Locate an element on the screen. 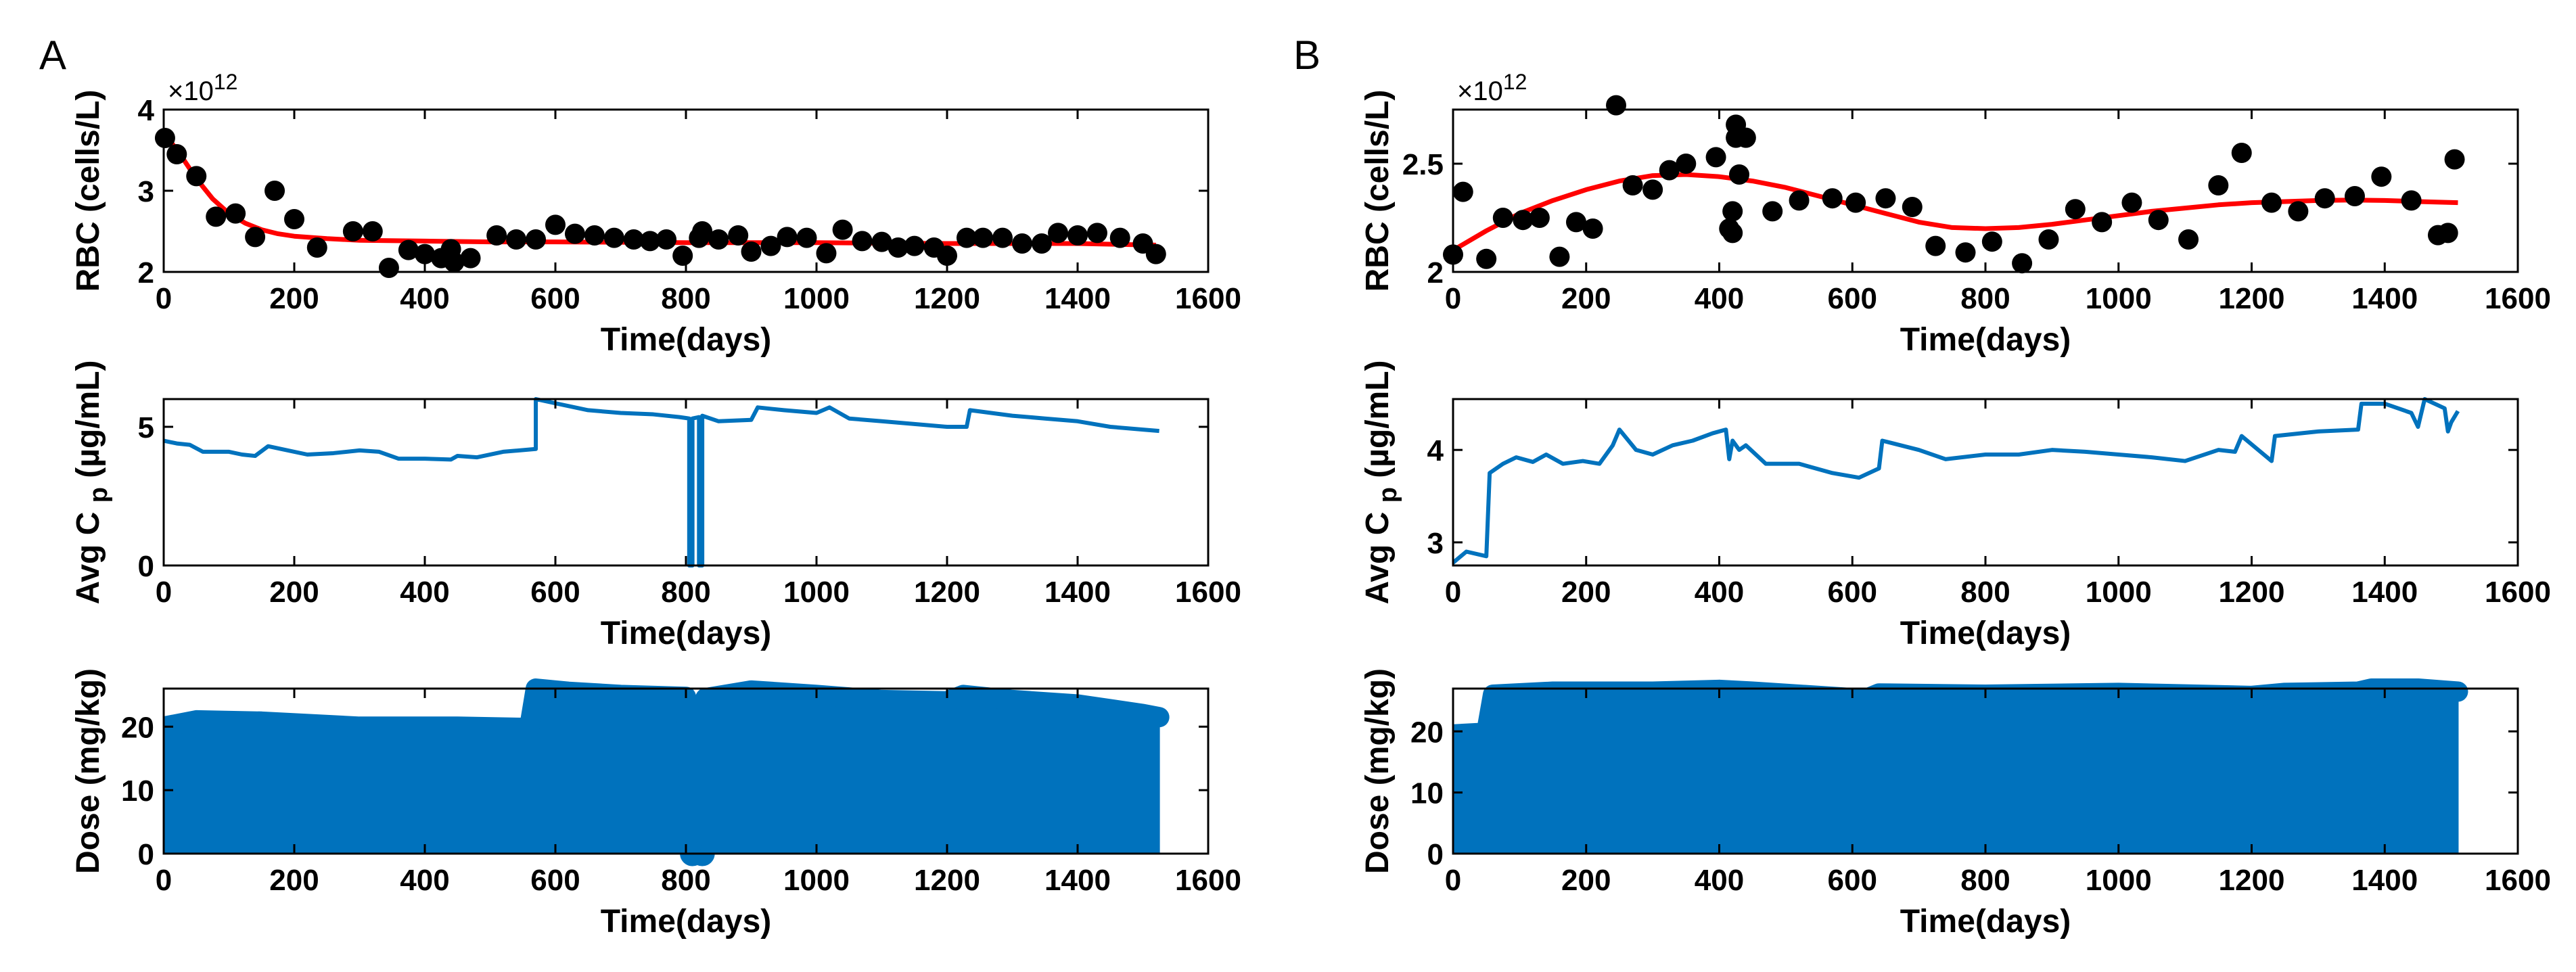  model-fit-line is located at coordinates (660, 189).